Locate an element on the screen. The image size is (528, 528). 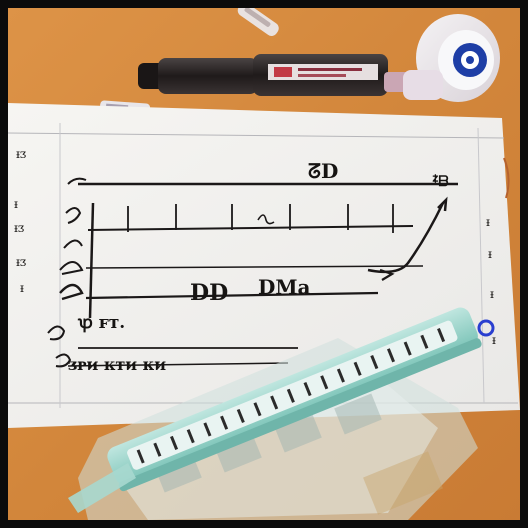
right-mark-2: ᵻ is located at coordinates (490, 254).